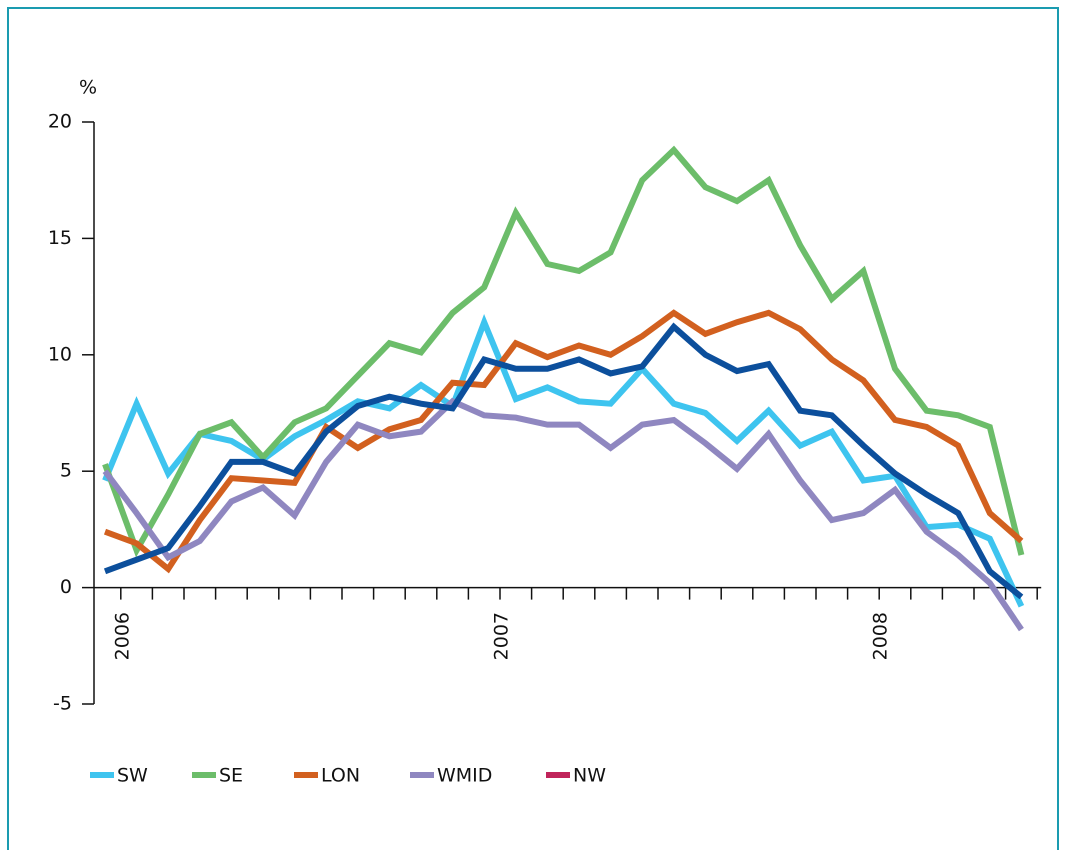 This screenshot has height=854, width=1065. What do you see at coordinates (66, 587) in the screenshot?
I see `y-tick-label: 0` at bounding box center [66, 587].